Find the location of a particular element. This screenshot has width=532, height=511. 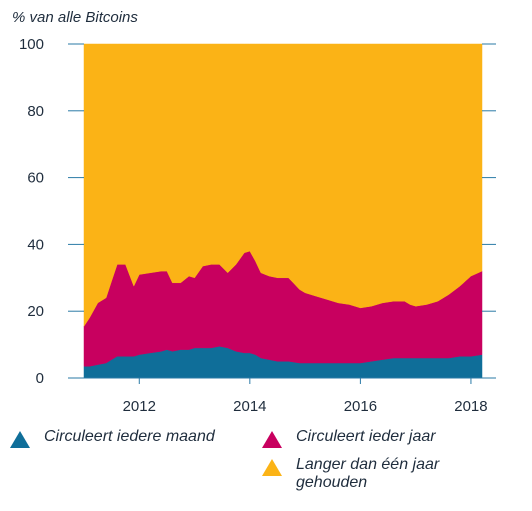

x-axis: 2012 2014 2016 2018 is located at coordinates (282, 396).